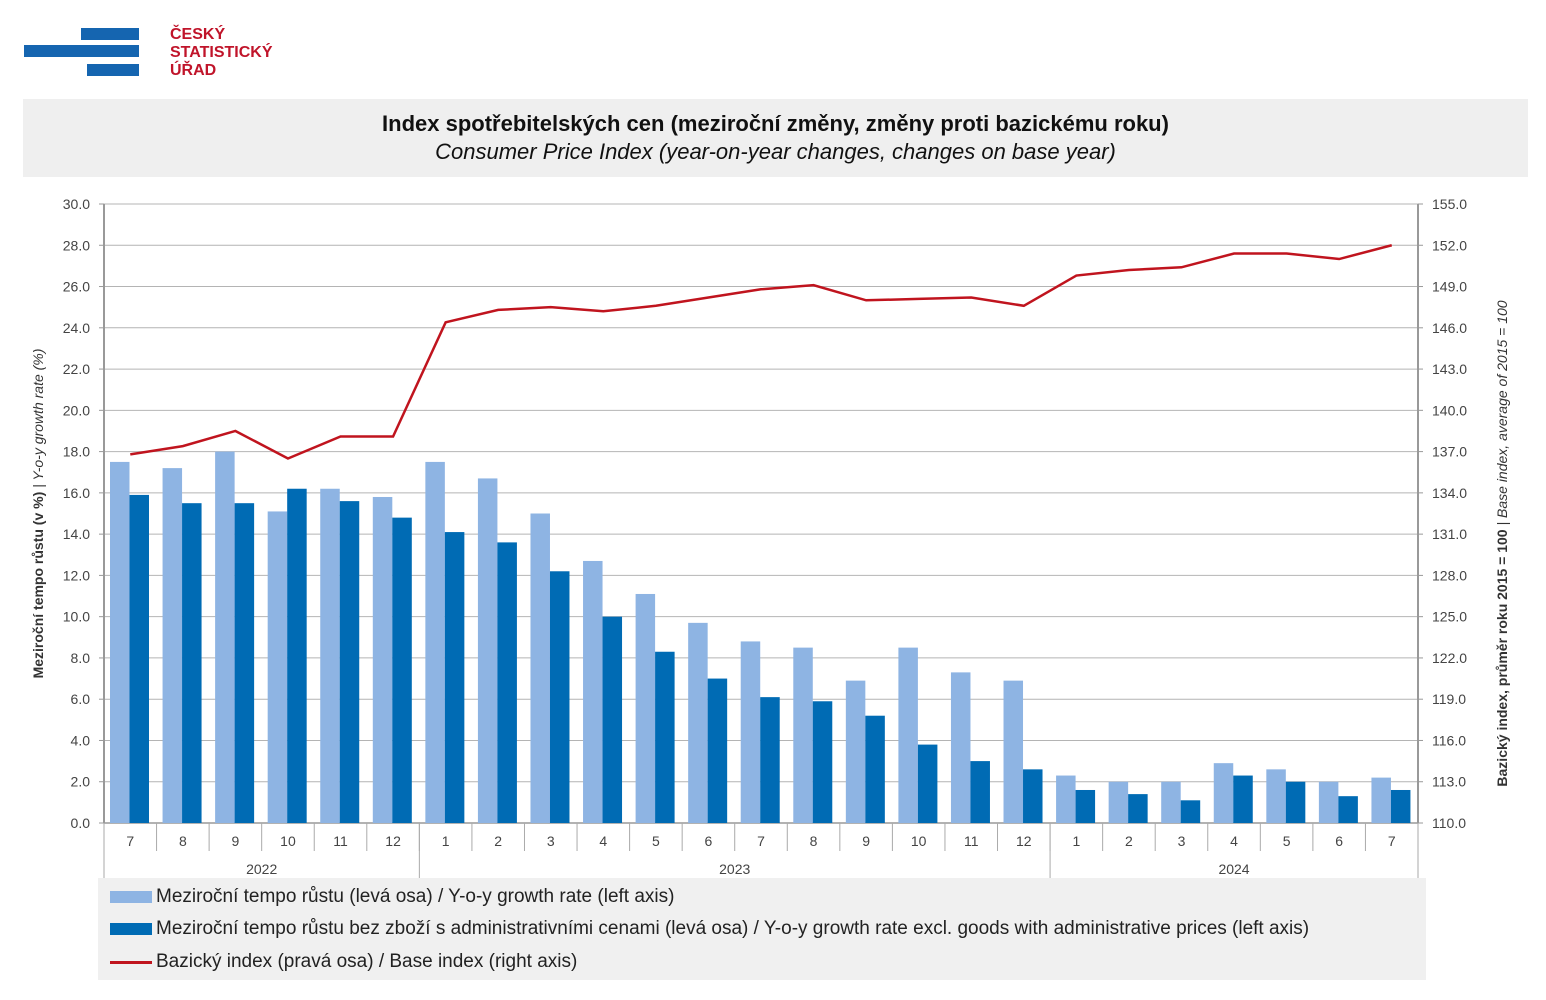 This screenshot has height=1000, width=1546. Describe the element at coordinates (76, 534) in the screenshot. I see `left-tick-label: 14.0` at that location.